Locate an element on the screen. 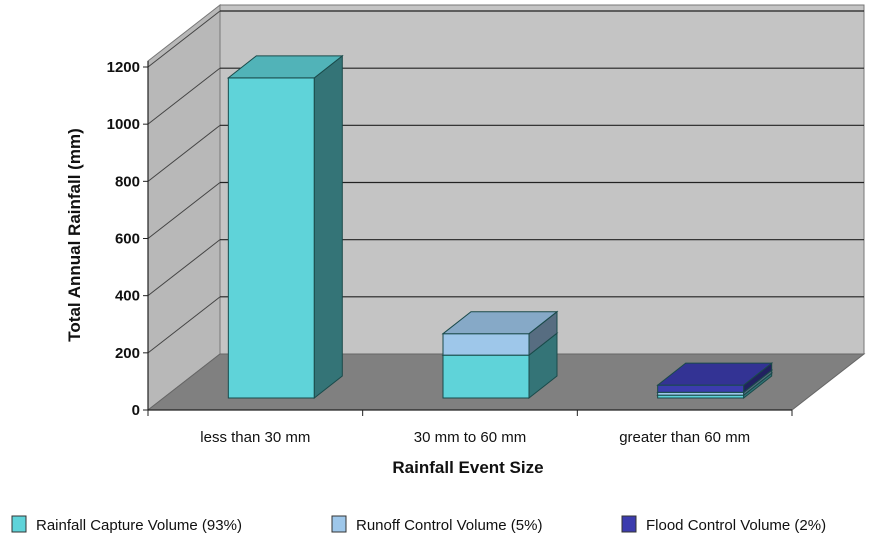  legend-label: Flood Control Volume (2%) is located at coordinates (736, 525).